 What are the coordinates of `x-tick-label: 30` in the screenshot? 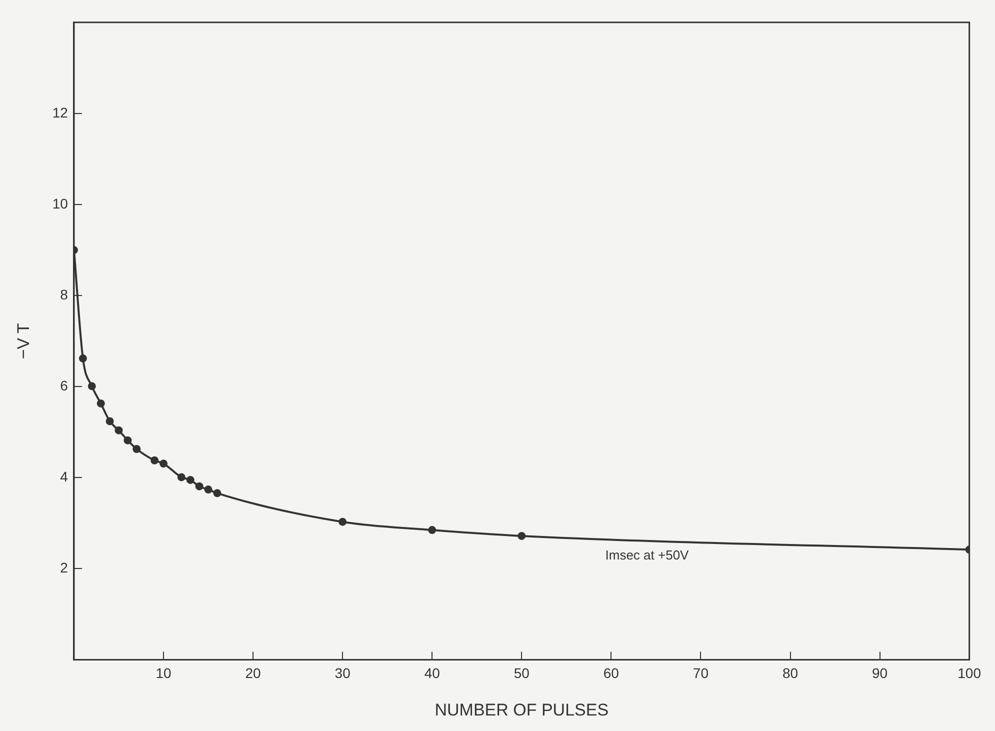 It's located at (342, 673).